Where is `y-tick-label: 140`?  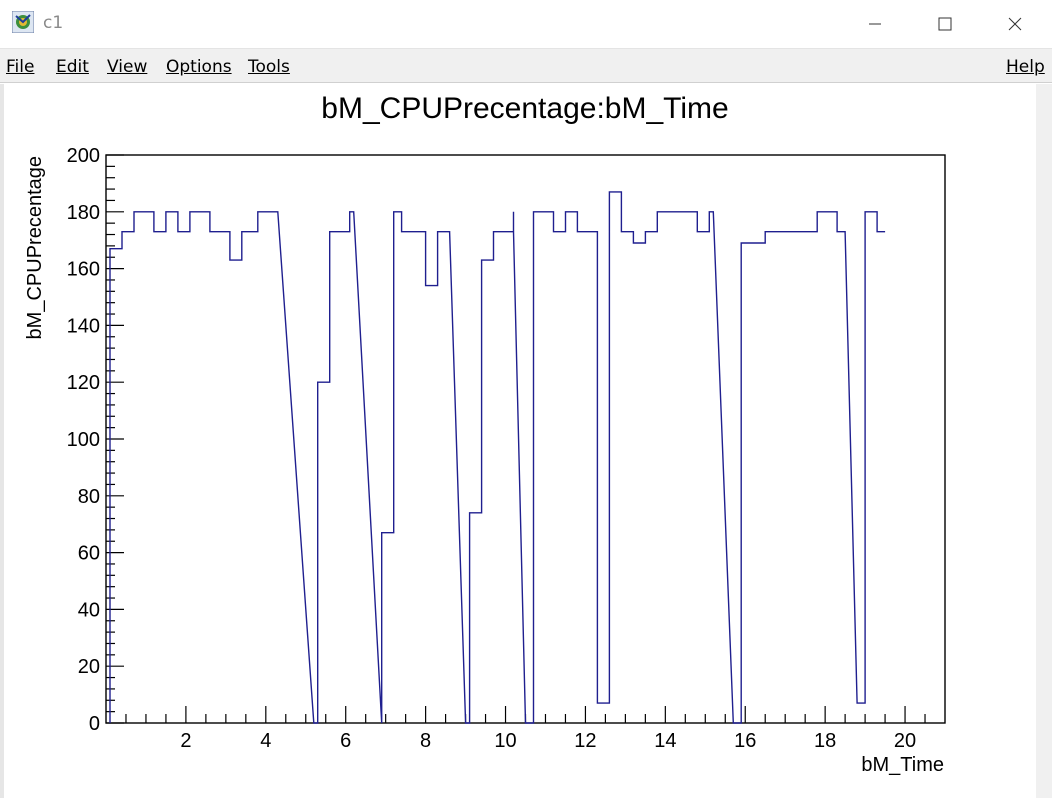
y-tick-label: 140 is located at coordinates (83, 326).